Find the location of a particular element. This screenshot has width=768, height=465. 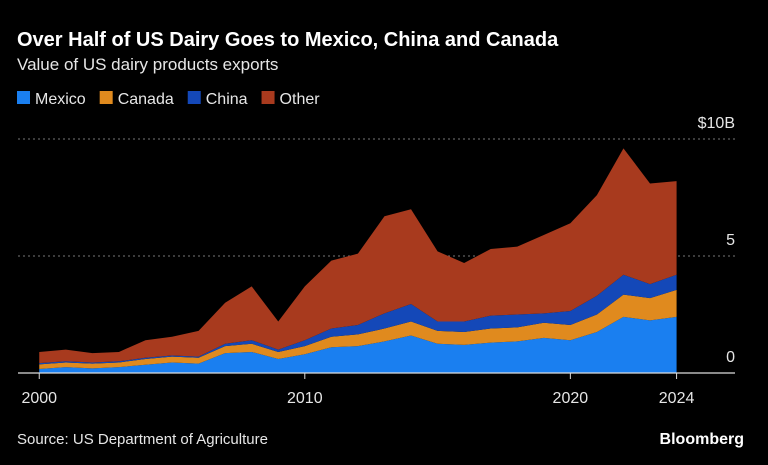

y-tick-label: 5 is located at coordinates (730, 240).